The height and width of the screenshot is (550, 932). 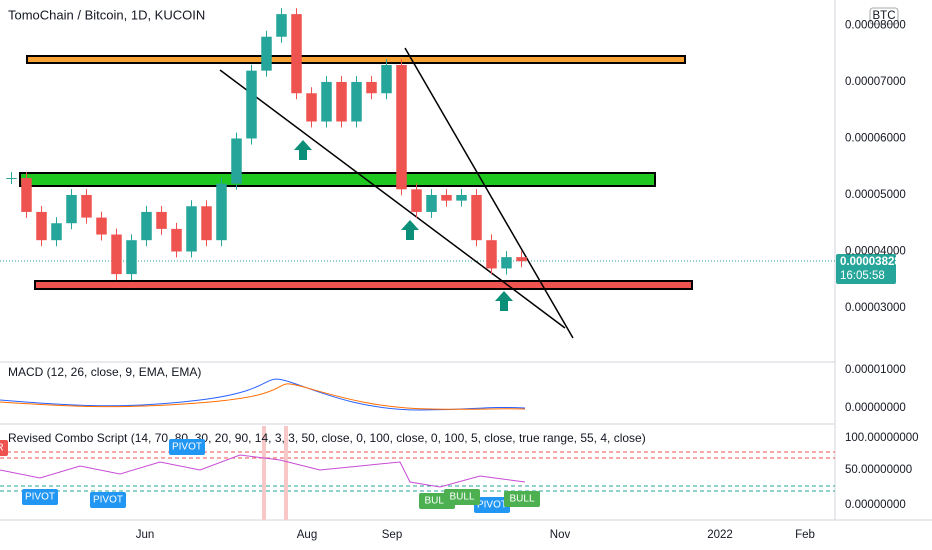 What do you see at coordinates (875, 370) in the screenshot?
I see `y-tick-label: 0.00001000` at bounding box center [875, 370].